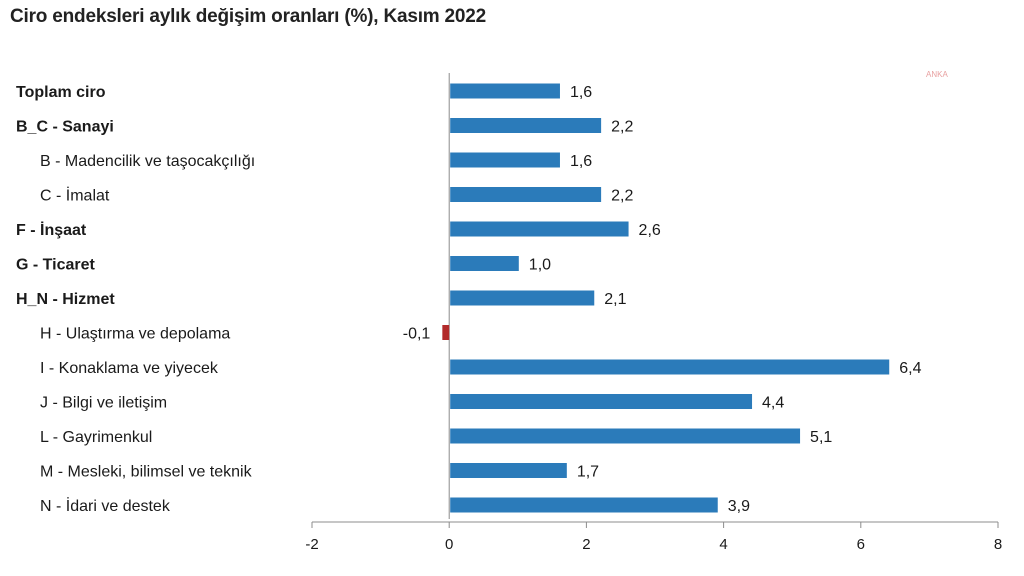 The width and height of the screenshot is (1024, 576). I want to click on category-label: H_N - Hizmet, so click(65, 299).